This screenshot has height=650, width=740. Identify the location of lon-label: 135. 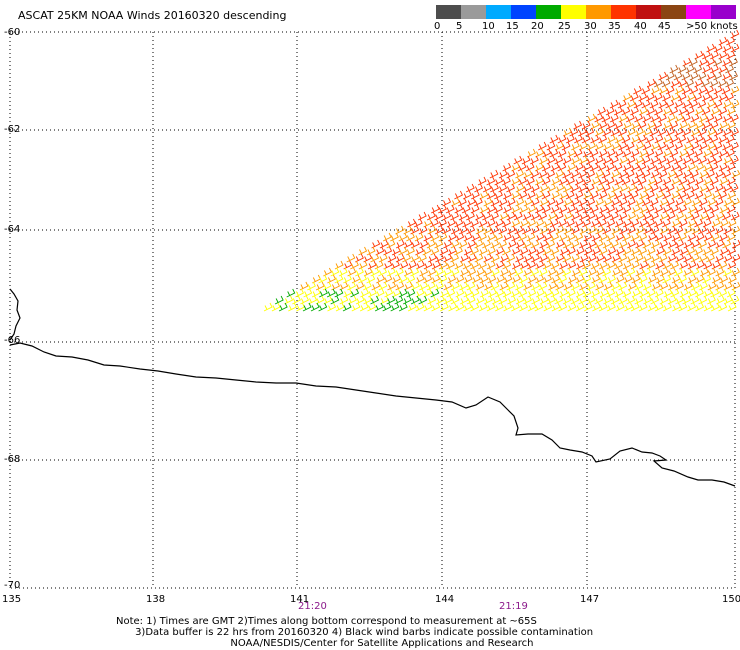
(12, 599).